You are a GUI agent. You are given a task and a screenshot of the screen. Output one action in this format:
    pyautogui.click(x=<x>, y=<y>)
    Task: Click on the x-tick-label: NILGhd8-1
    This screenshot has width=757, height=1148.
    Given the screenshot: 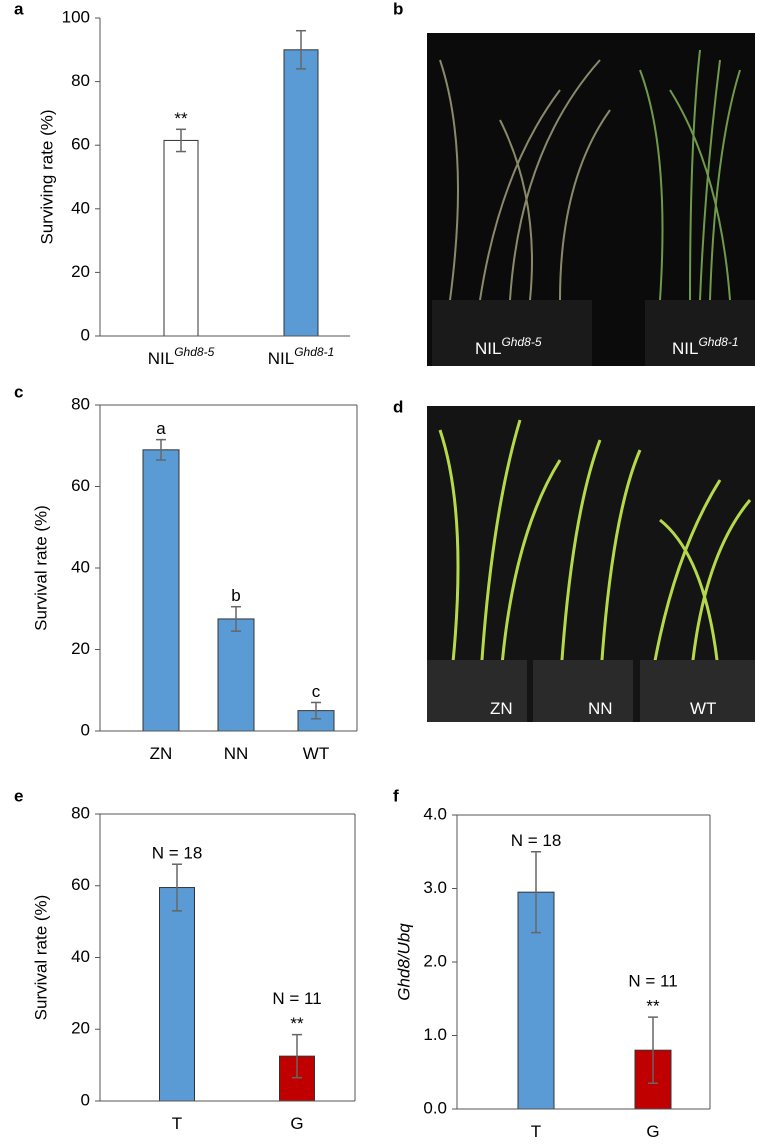 What is the action you would take?
    pyautogui.click(x=301, y=356)
    